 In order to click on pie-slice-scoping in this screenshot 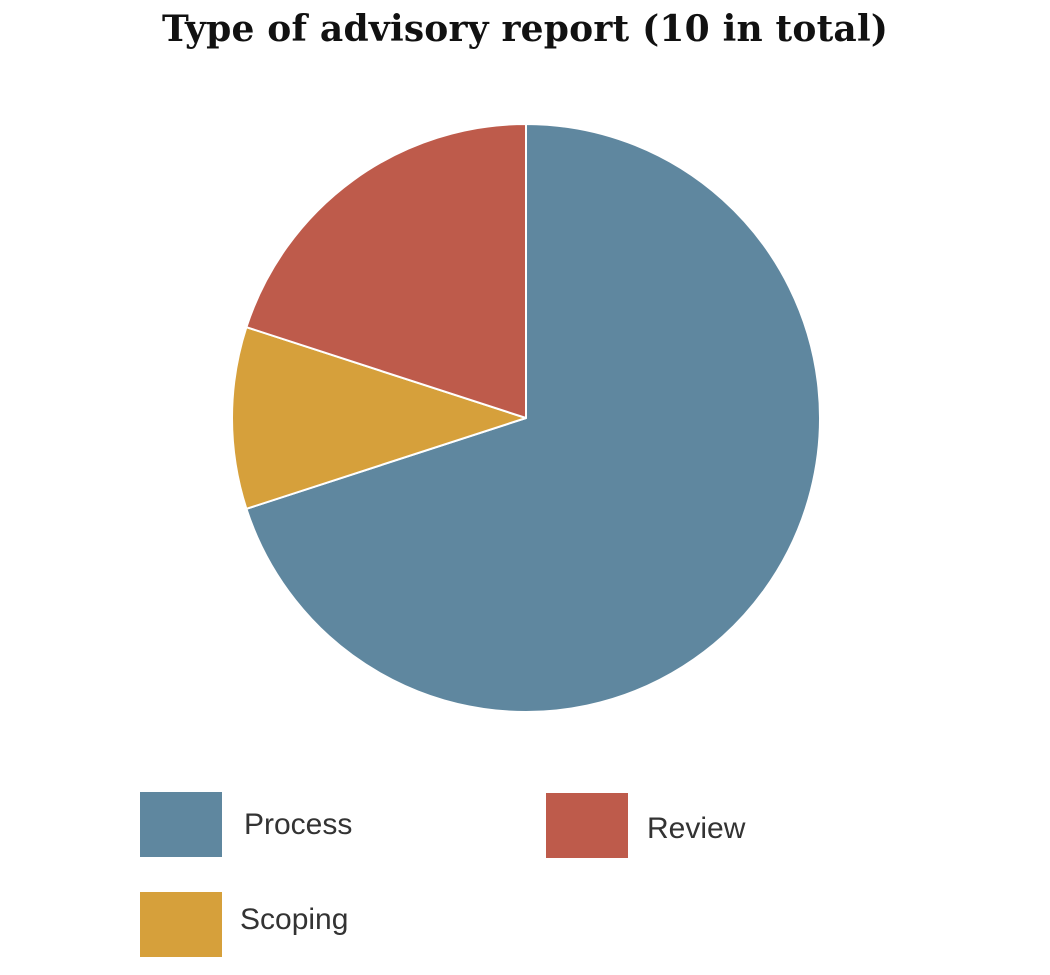, I will do `click(379, 418)`.